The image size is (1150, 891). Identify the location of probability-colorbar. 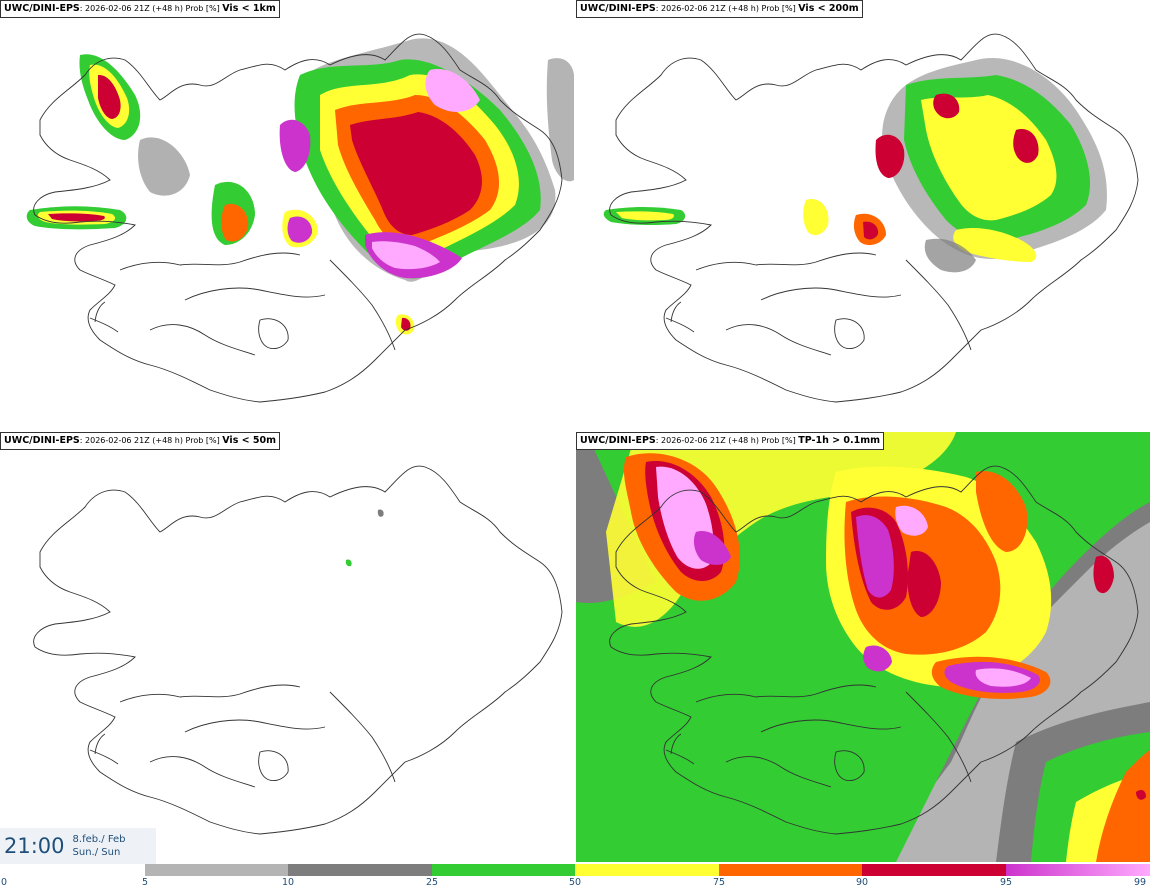
(647, 870).